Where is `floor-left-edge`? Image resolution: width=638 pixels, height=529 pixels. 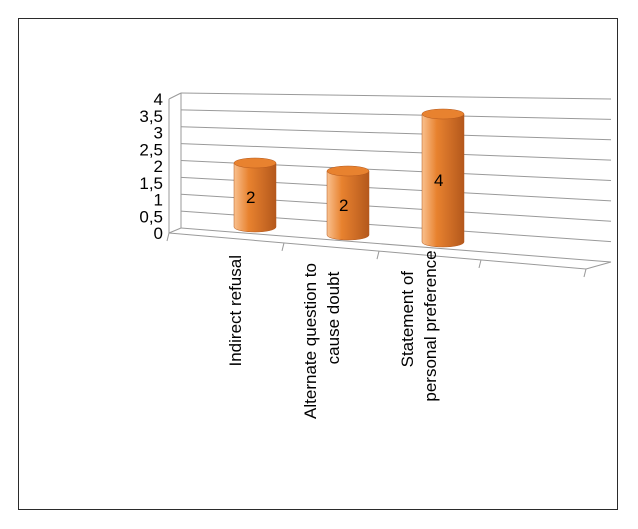 floor-left-edge is located at coordinates (175, 230).